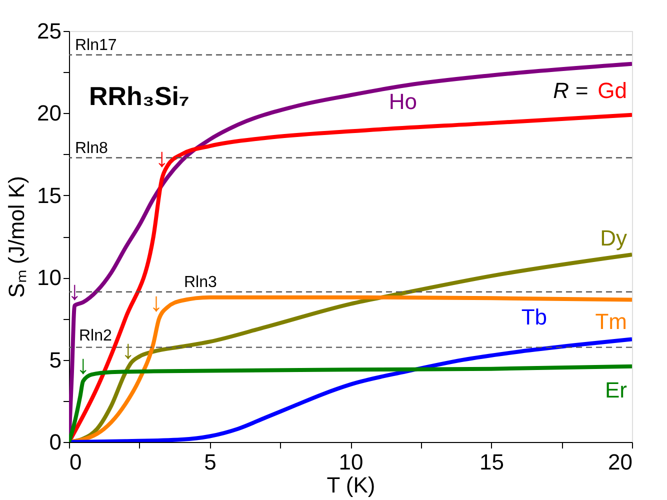  I want to click on series-label: Ho, so click(402, 101).